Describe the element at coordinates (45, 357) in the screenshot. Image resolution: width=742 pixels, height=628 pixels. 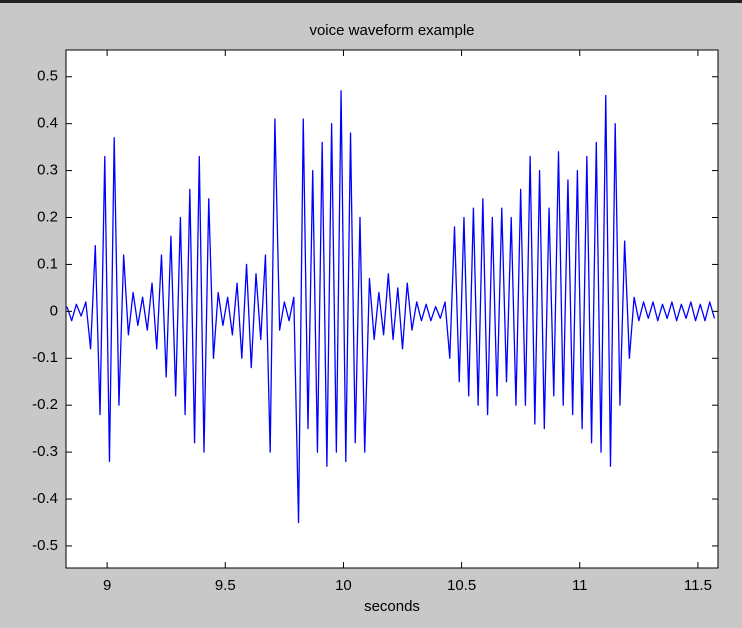
I see `y-tick-label: -0.1` at that location.